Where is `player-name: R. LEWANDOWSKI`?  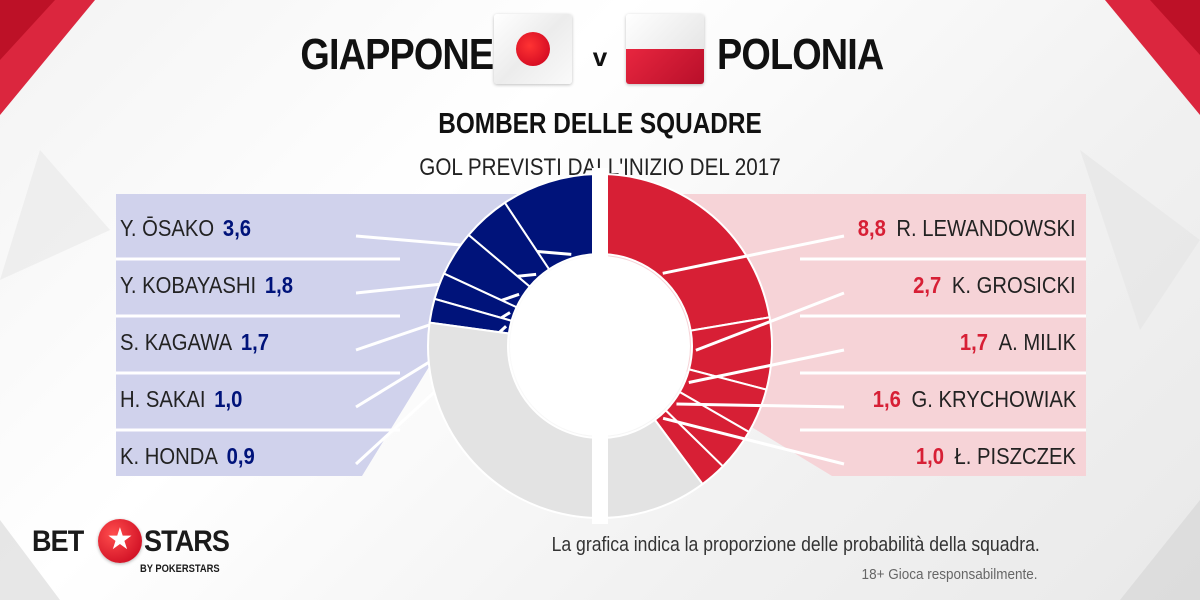 player-name: R. LEWANDOWSKI is located at coordinates (986, 228).